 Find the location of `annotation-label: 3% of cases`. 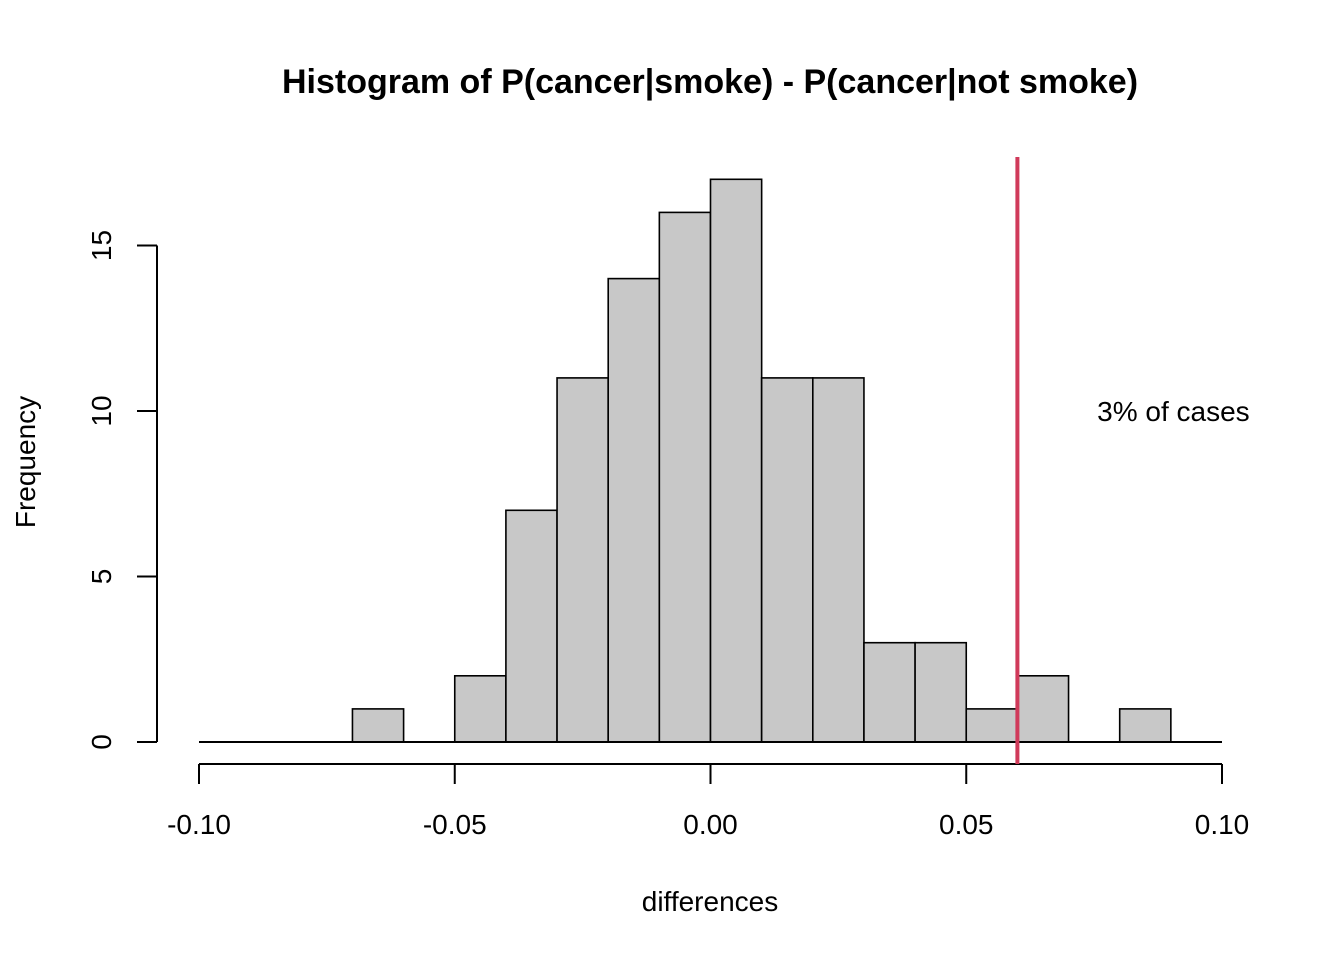

annotation-label: 3% of cases is located at coordinates (1173, 411).